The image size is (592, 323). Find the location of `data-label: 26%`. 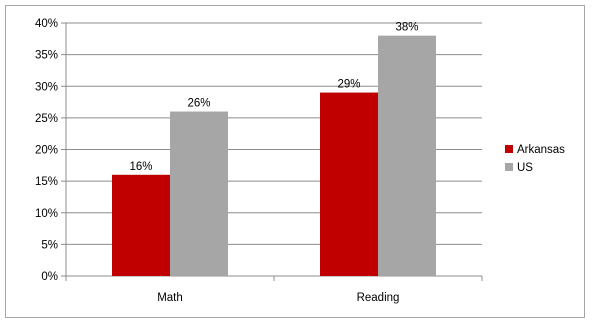

data-label: 26% is located at coordinates (198, 104).